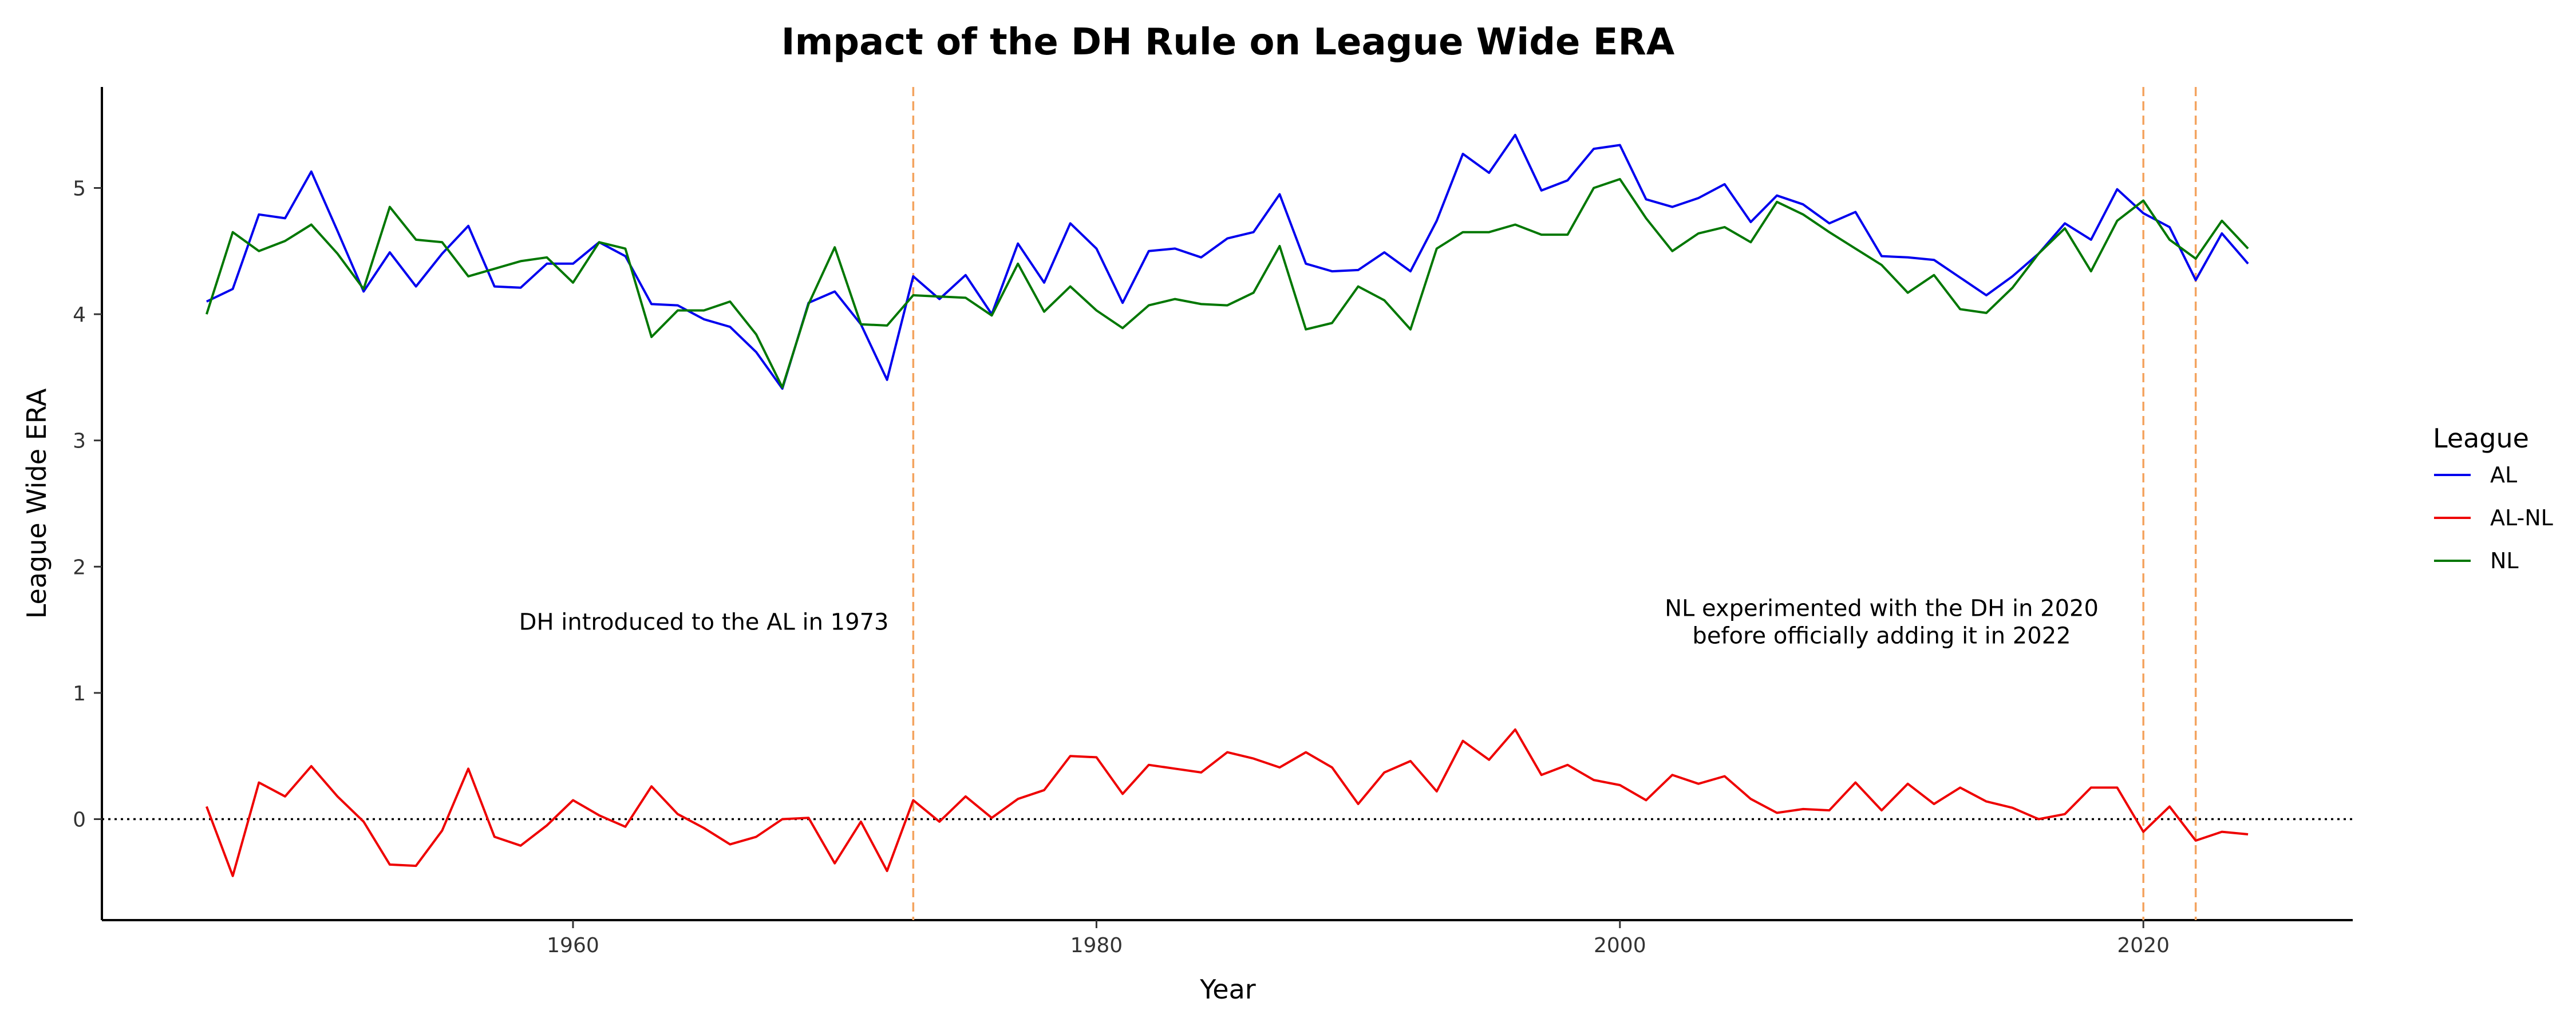  What do you see at coordinates (2481, 438) in the screenshot?
I see `legend-title: League` at bounding box center [2481, 438].